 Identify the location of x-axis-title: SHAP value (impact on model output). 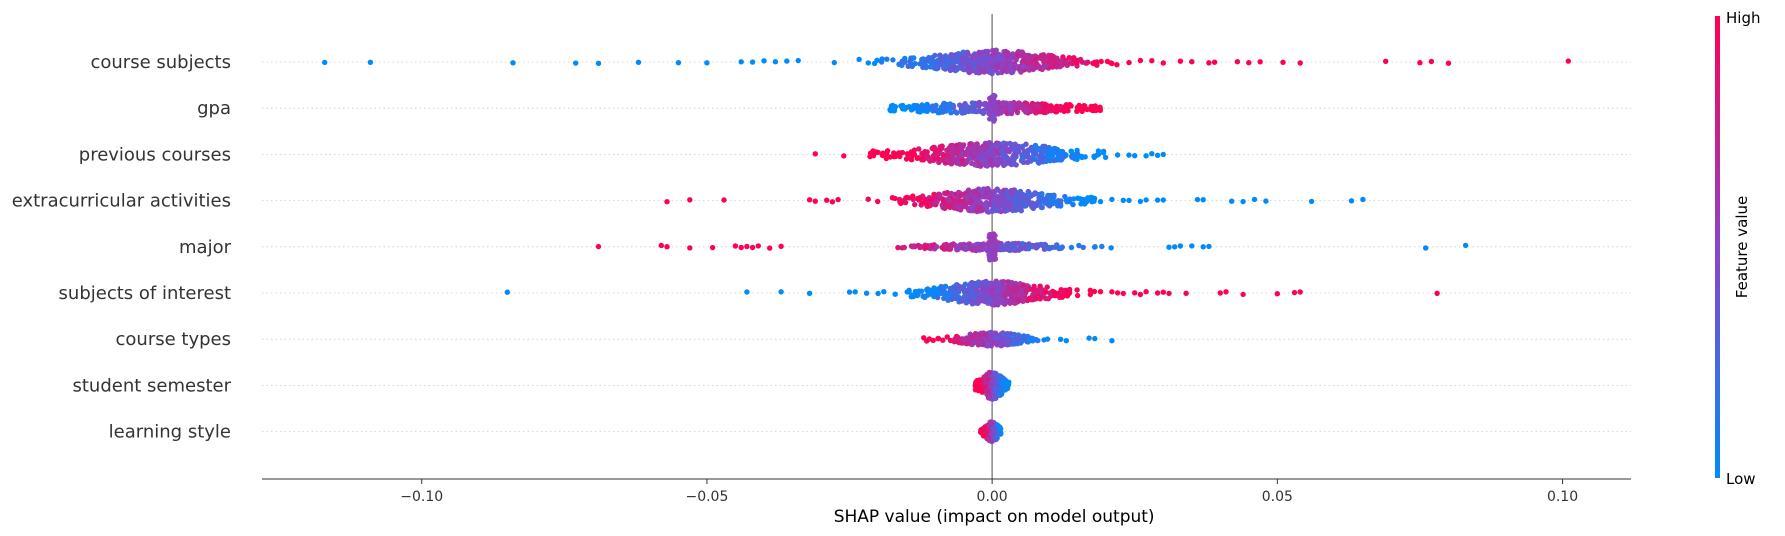
(994, 517).